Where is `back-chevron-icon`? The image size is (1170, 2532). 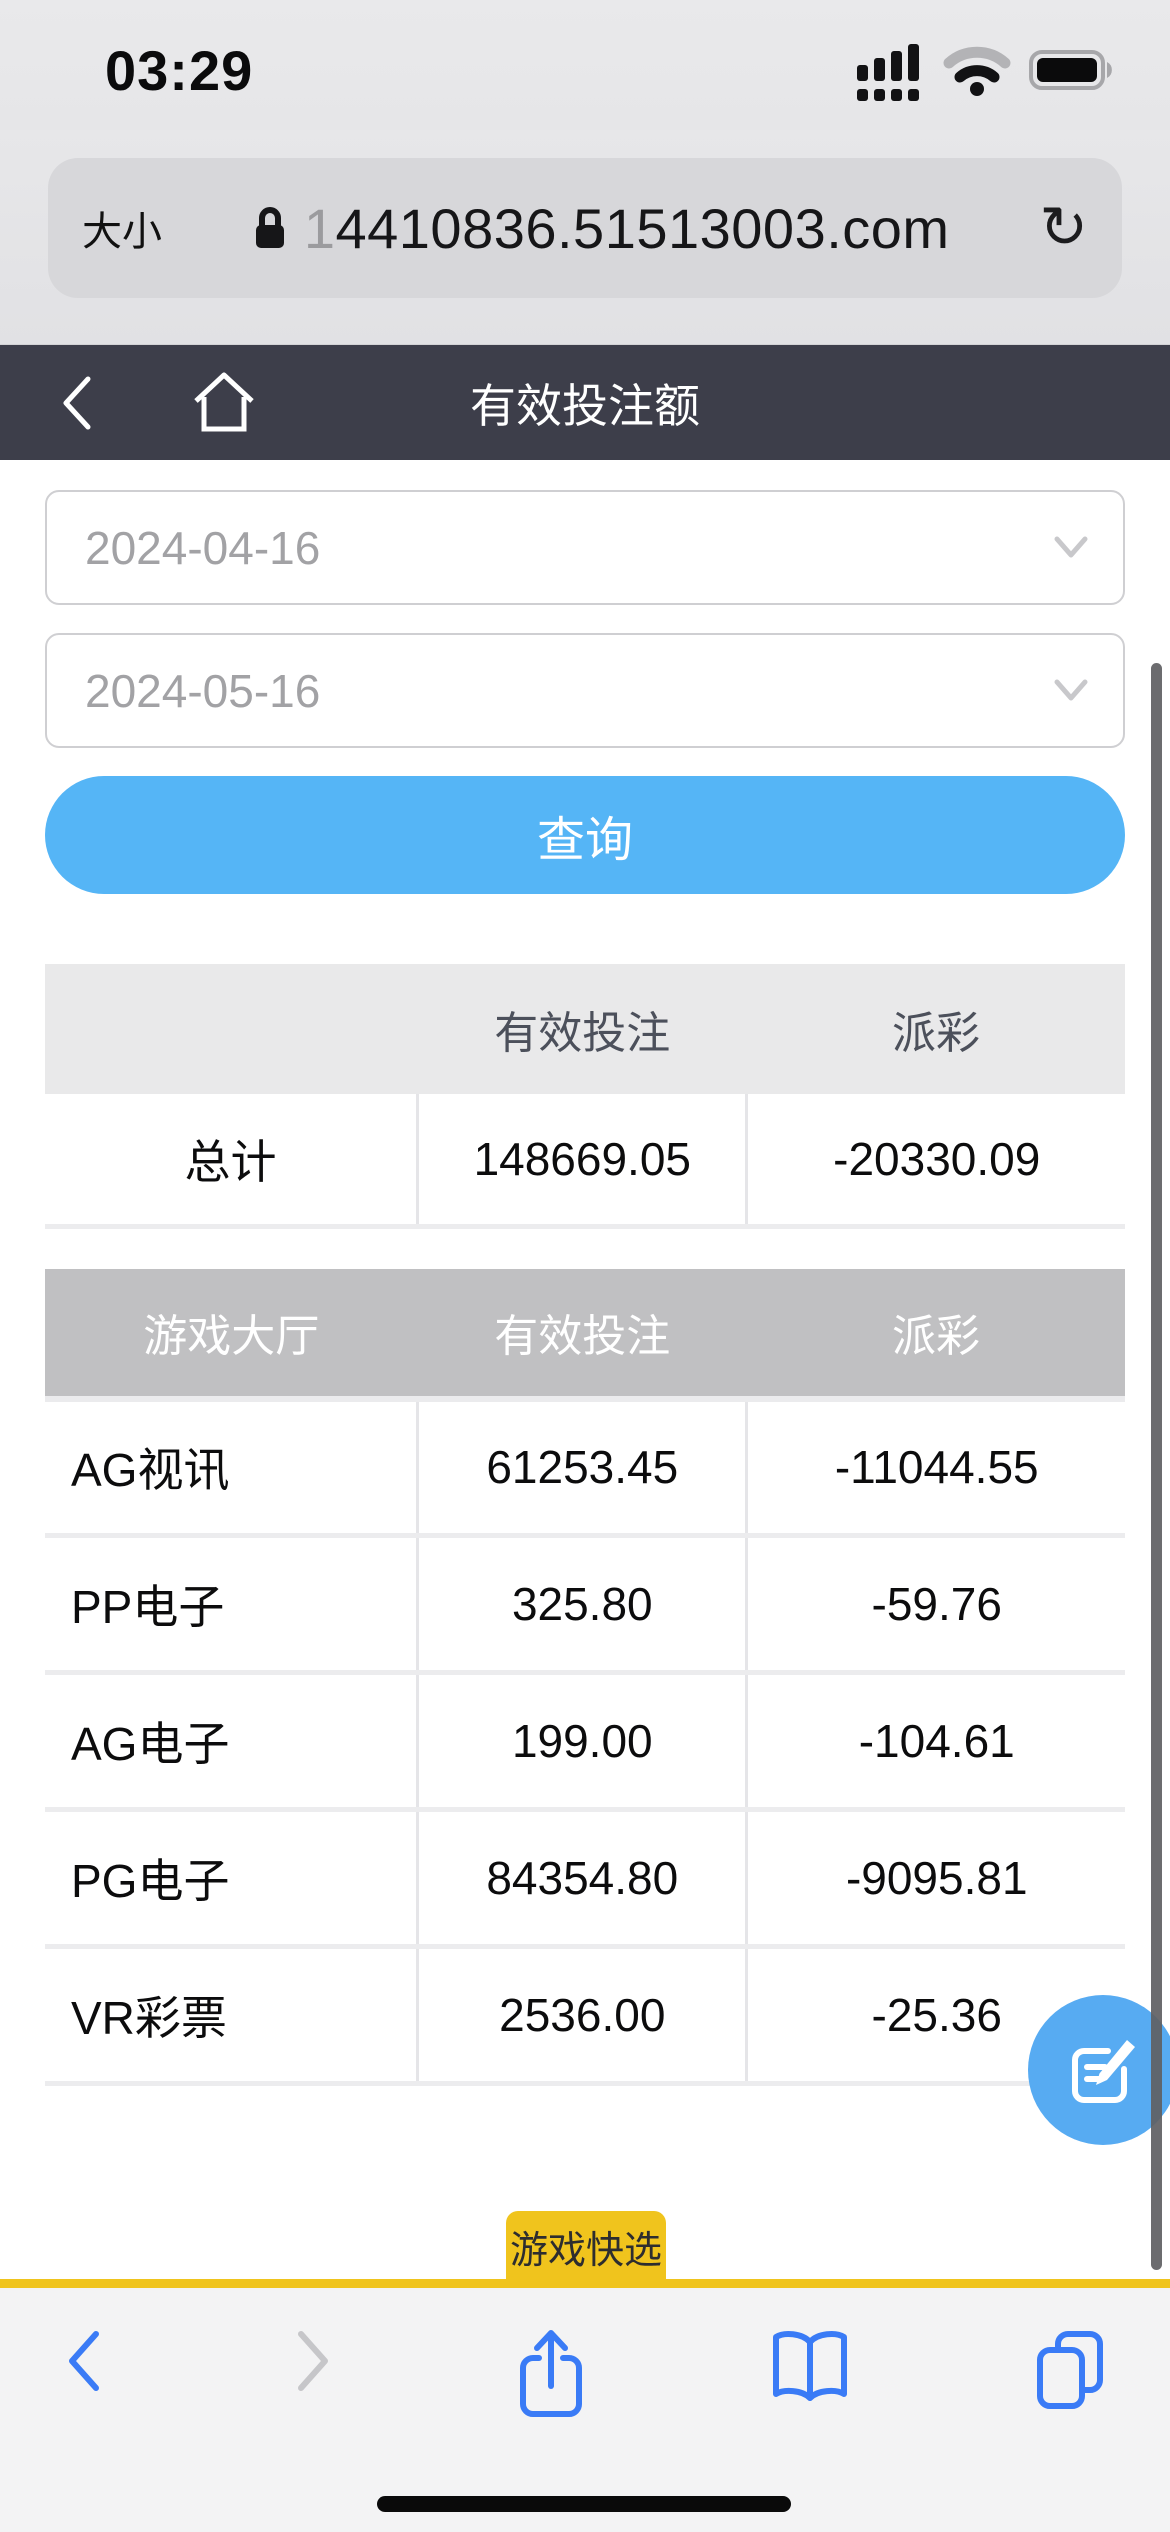
back-chevron-icon is located at coordinates (78, 403).